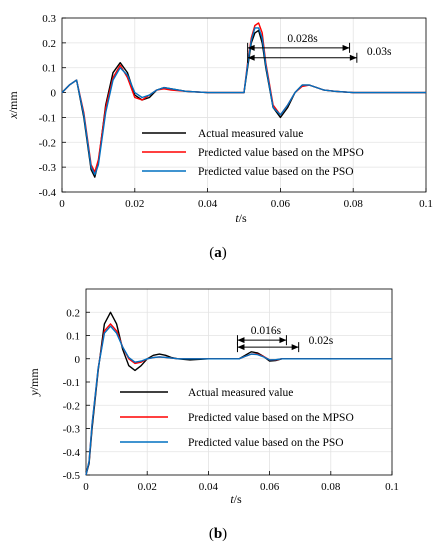 This screenshot has width=436, height=550. I want to click on y-axis-label: y/mm, so click(34, 382).